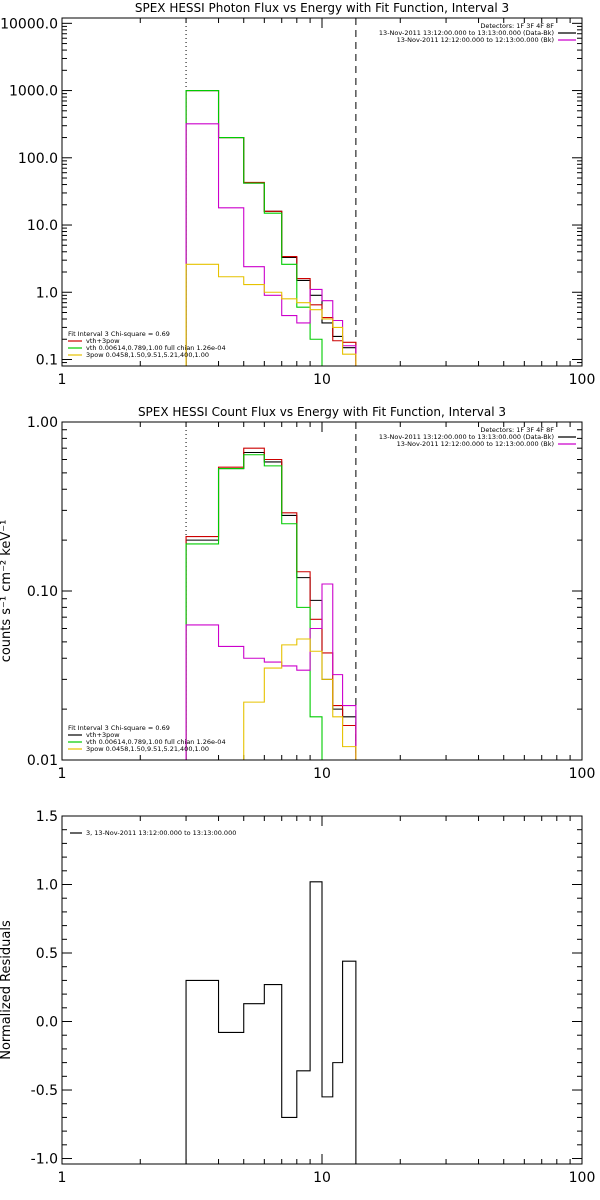 This screenshot has width=600, height=1200. I want to click on y-tick-label: 0.0, so click(47, 1023).